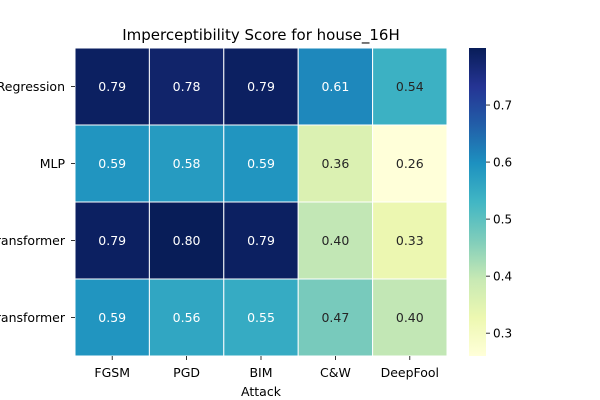  I want to click on y-tick-label: TabTransformer, so click(33, 240).